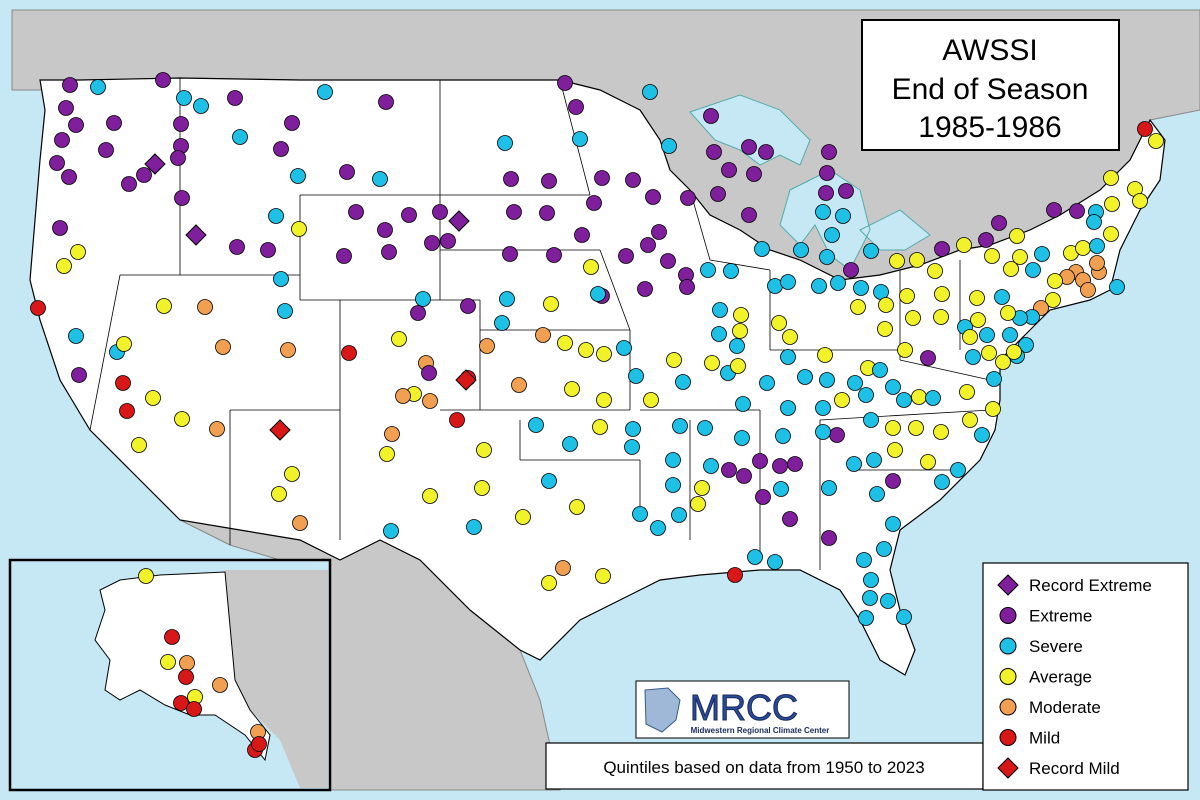 Image resolution: width=1200 pixels, height=800 pixels. I want to click on legend-severe-marker, so click(1008, 646).